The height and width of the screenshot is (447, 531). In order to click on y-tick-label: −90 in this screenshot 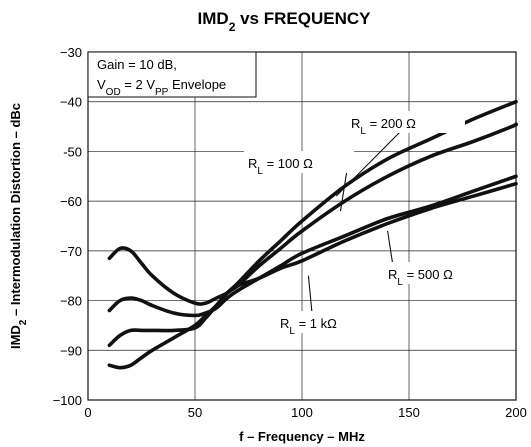, I will do `click(71, 350)`.